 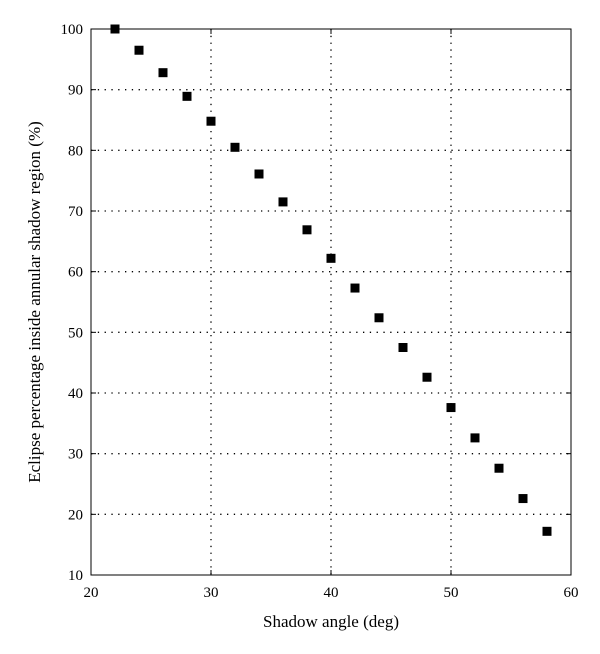 I want to click on y-tick-label: 20, so click(x=75, y=515).